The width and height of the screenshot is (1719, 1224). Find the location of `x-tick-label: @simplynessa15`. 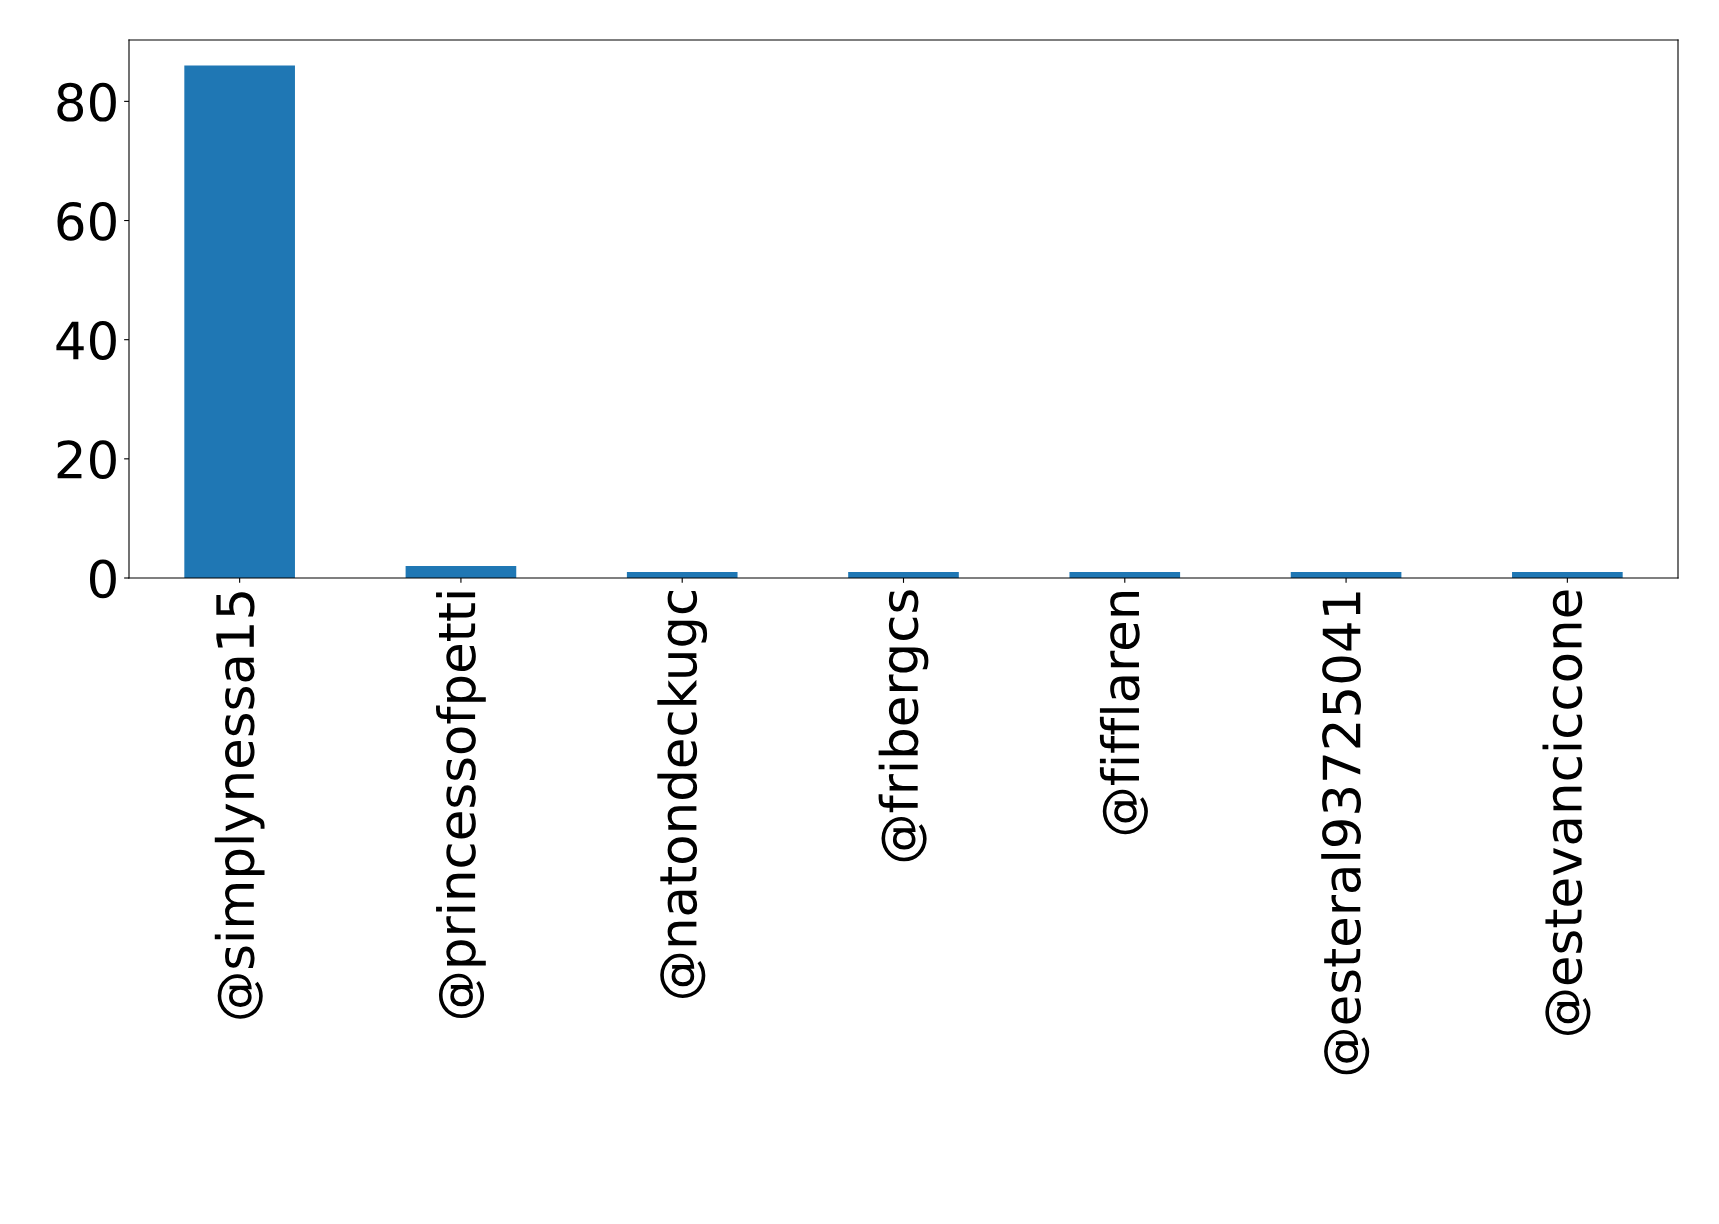

x-tick-label: @simplynessa15 is located at coordinates (239, 805).